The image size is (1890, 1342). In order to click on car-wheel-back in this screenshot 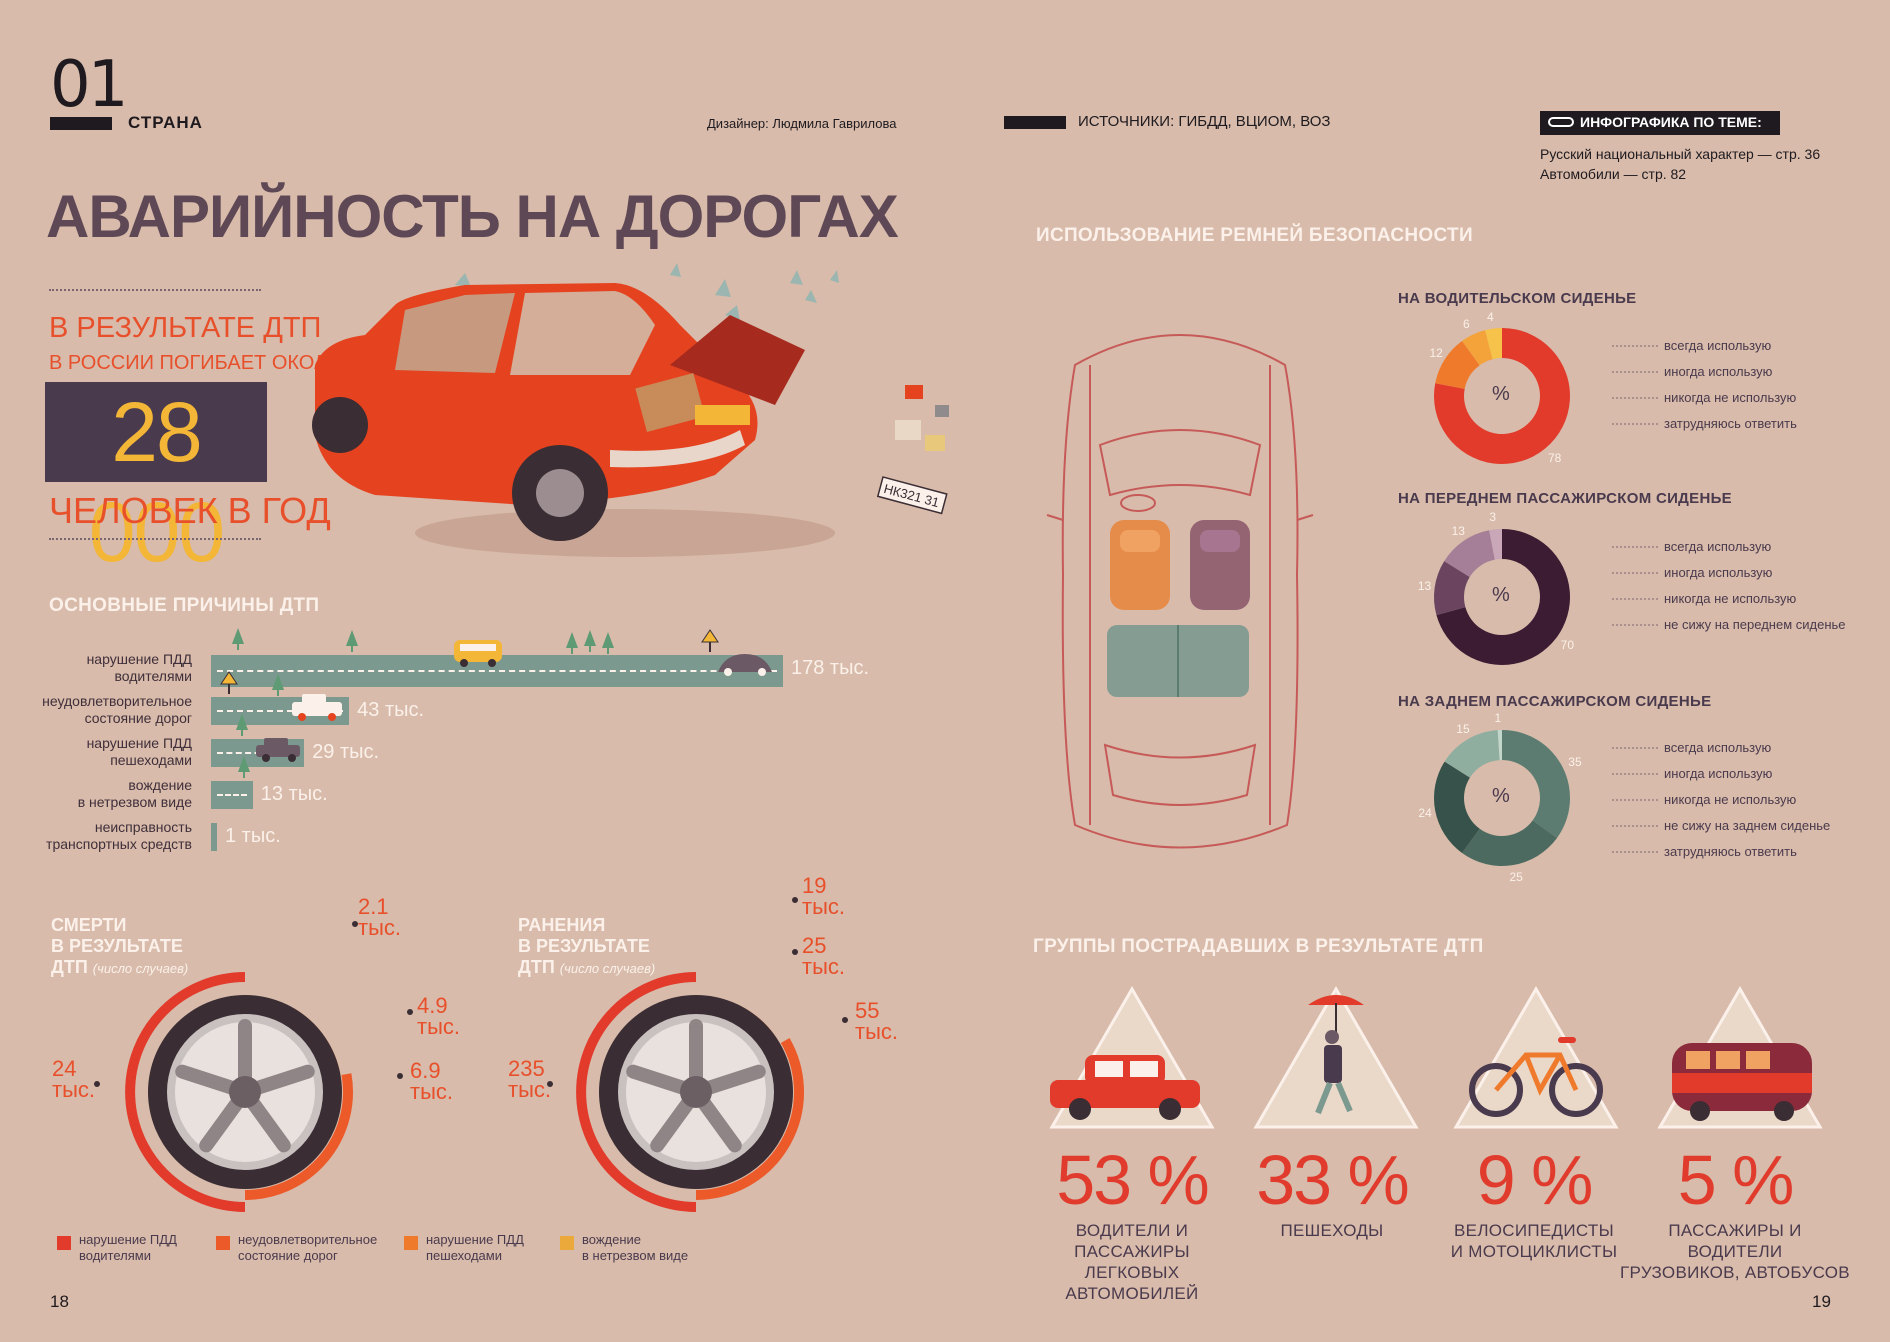, I will do `click(340, 425)`.